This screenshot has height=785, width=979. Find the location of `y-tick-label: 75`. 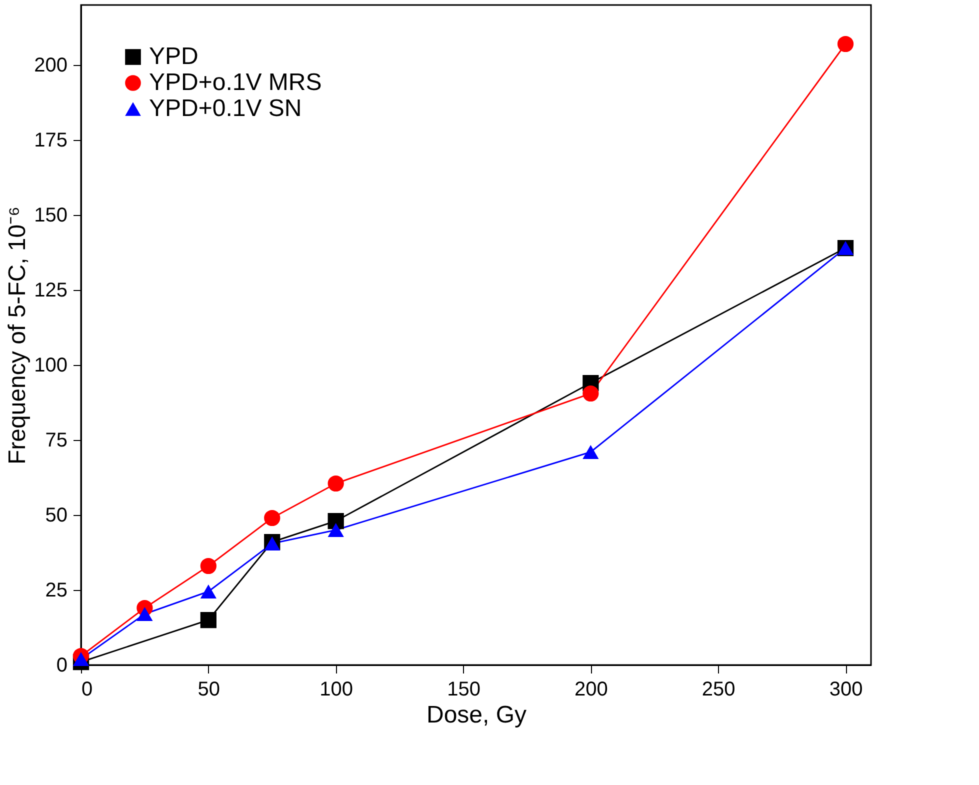

y-tick-label: 75 is located at coordinates (56, 441).